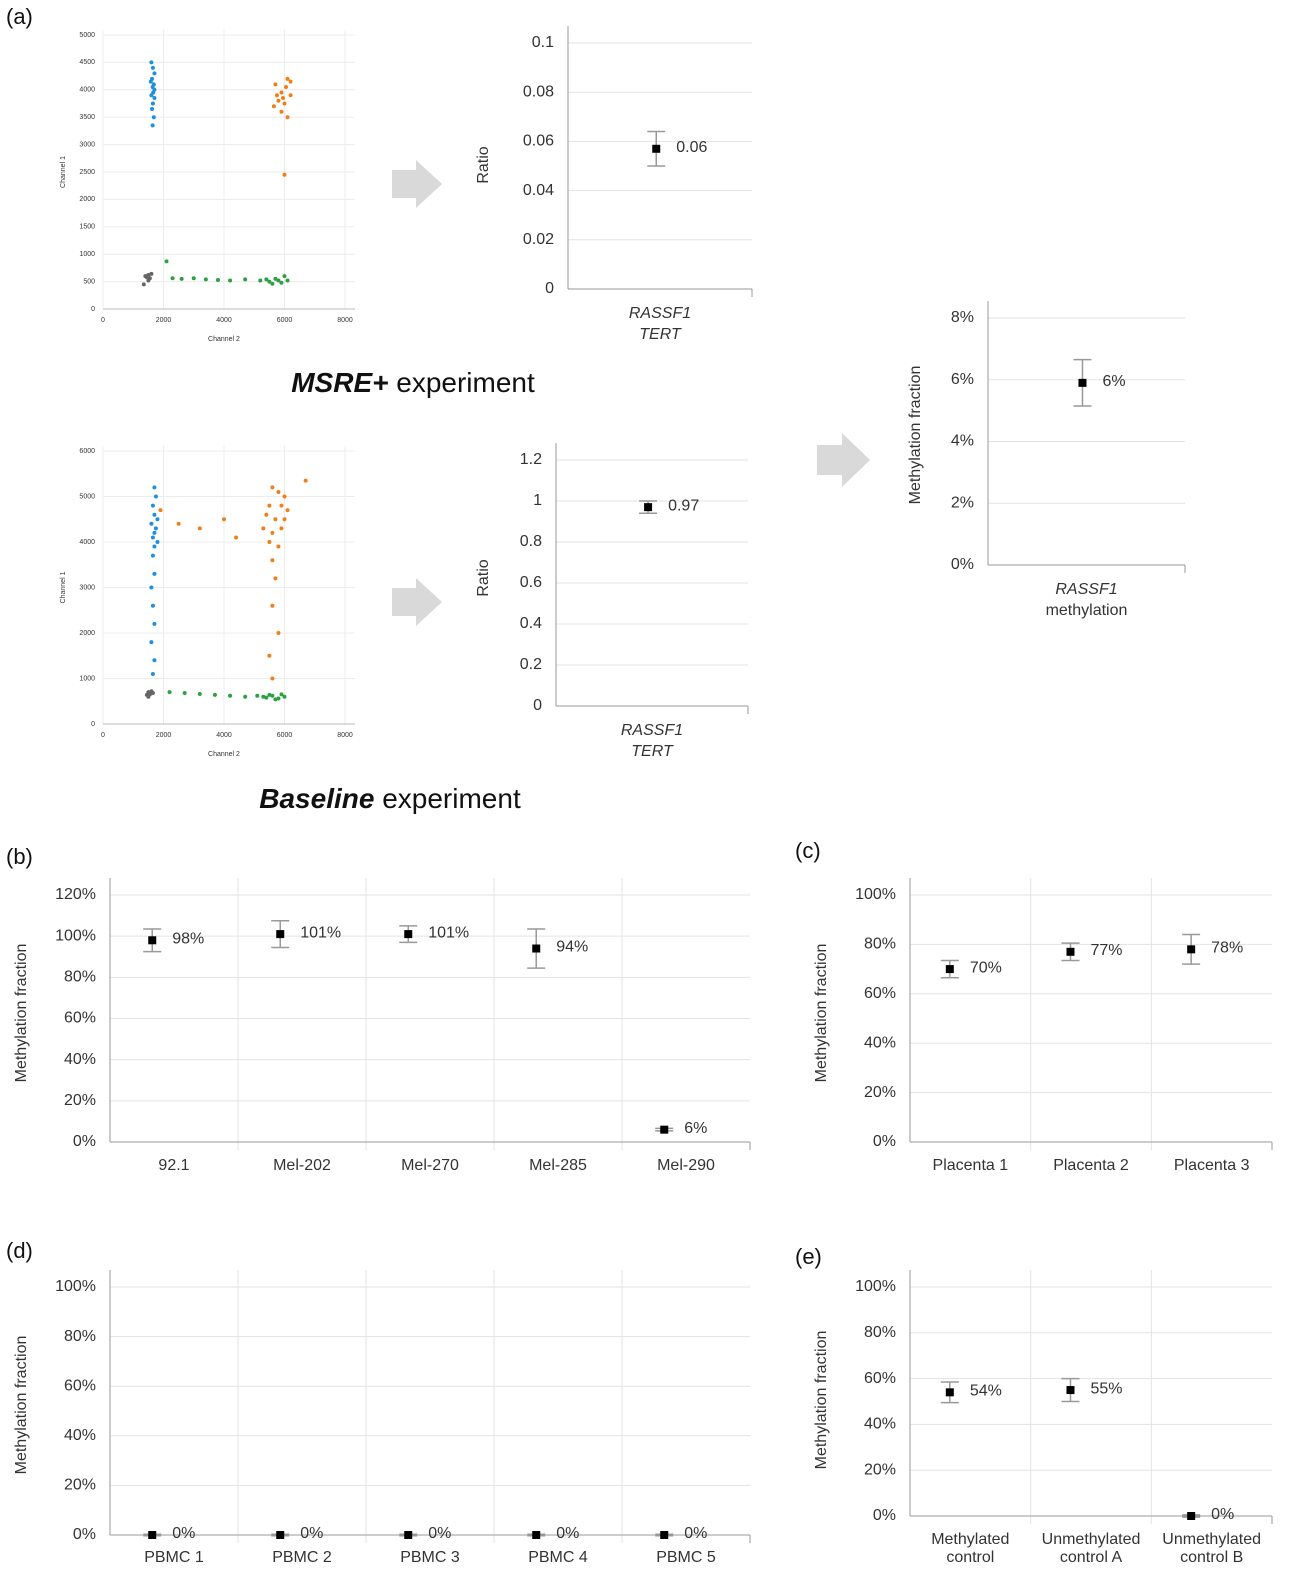  Describe the element at coordinates (87, 542) in the screenshot. I see `y-tick-label: 4000` at that location.